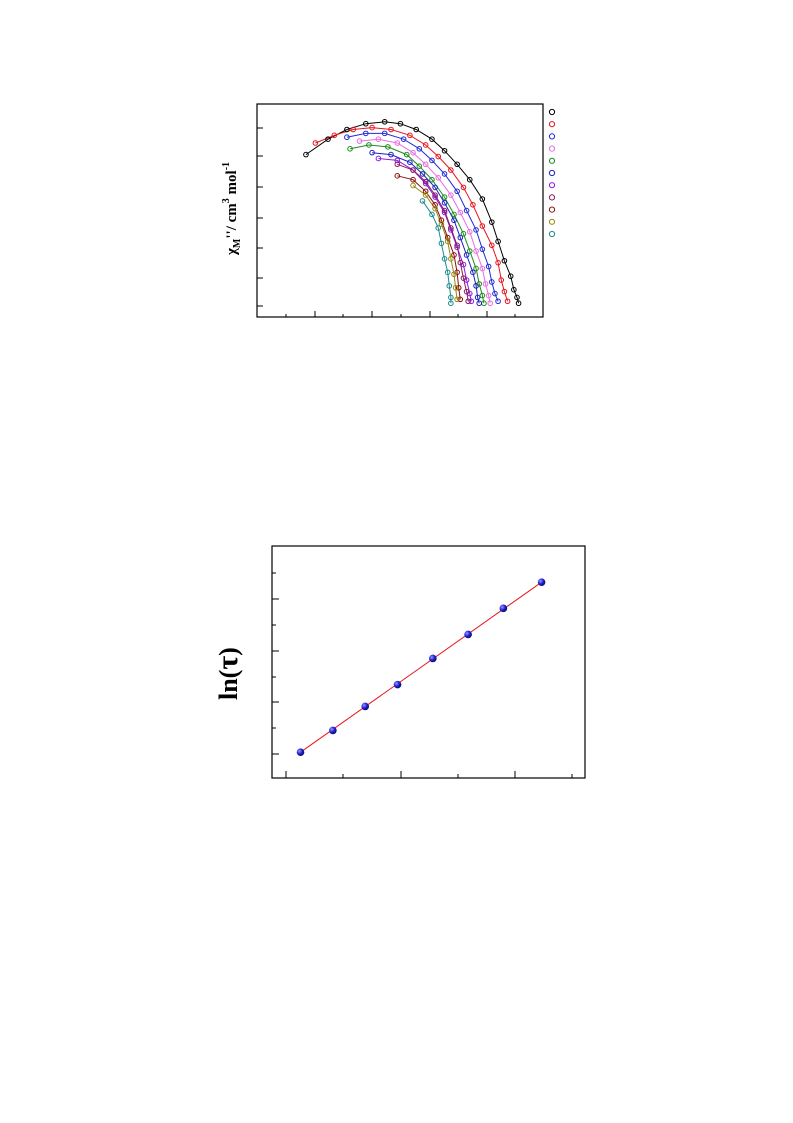 The width and height of the screenshot is (793, 1123). Describe the element at coordinates (429, 774) in the screenshot. I see `chart2-x-ticks` at that location.